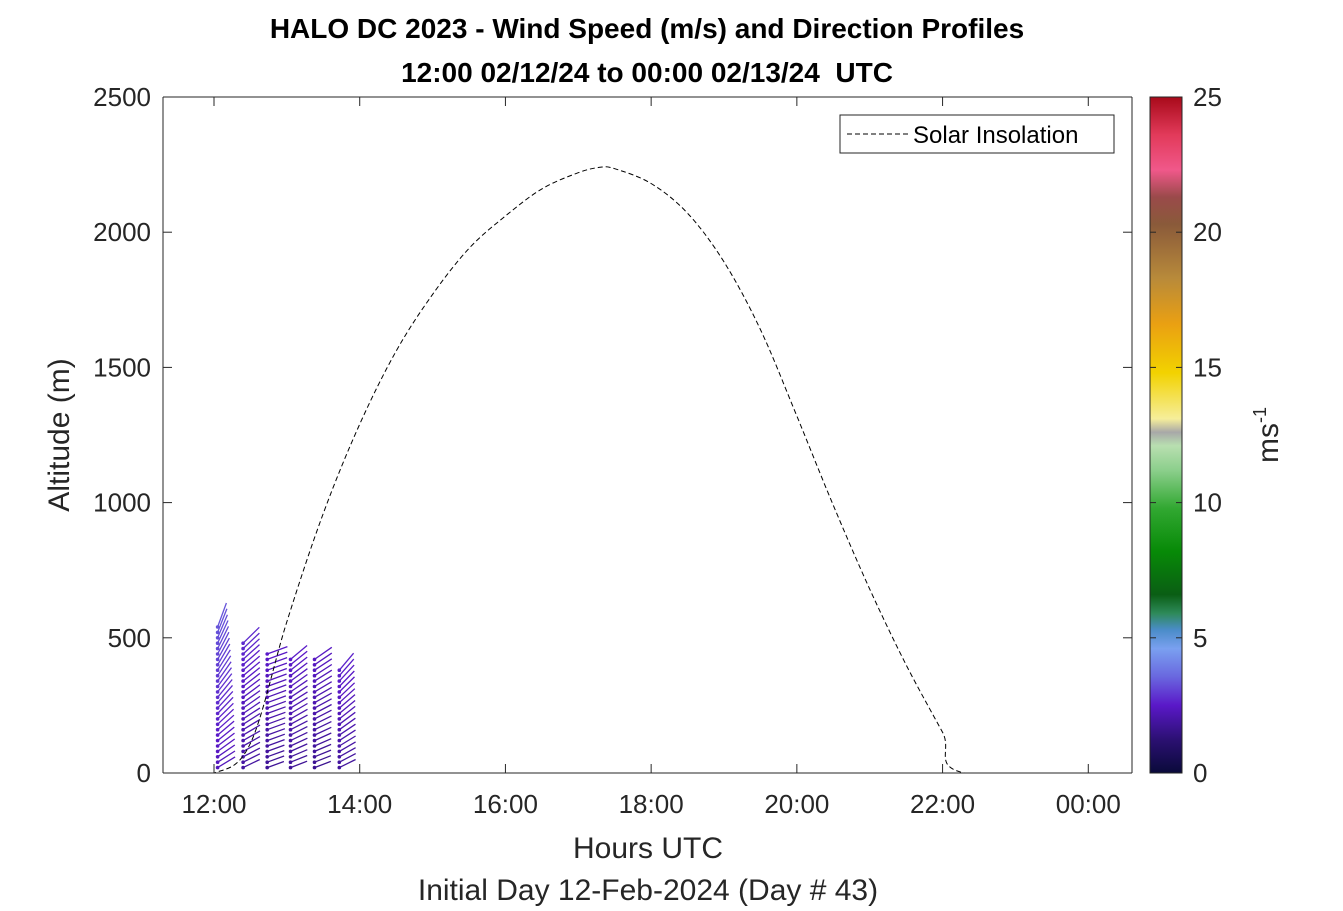 The width and height of the screenshot is (1343, 911). What do you see at coordinates (122, 232) in the screenshot?
I see `y-tick-label: 2000` at bounding box center [122, 232].